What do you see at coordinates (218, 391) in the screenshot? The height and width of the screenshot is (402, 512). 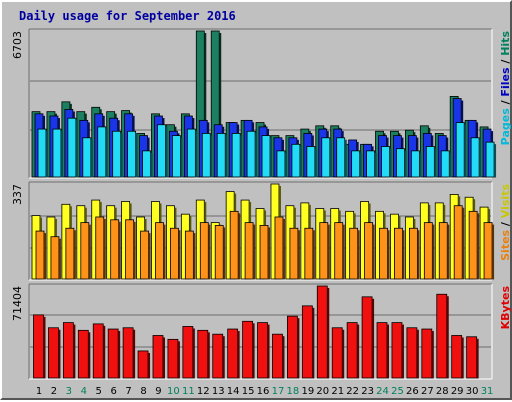 I see `x-tick-label-day-13: 13` at bounding box center [218, 391].